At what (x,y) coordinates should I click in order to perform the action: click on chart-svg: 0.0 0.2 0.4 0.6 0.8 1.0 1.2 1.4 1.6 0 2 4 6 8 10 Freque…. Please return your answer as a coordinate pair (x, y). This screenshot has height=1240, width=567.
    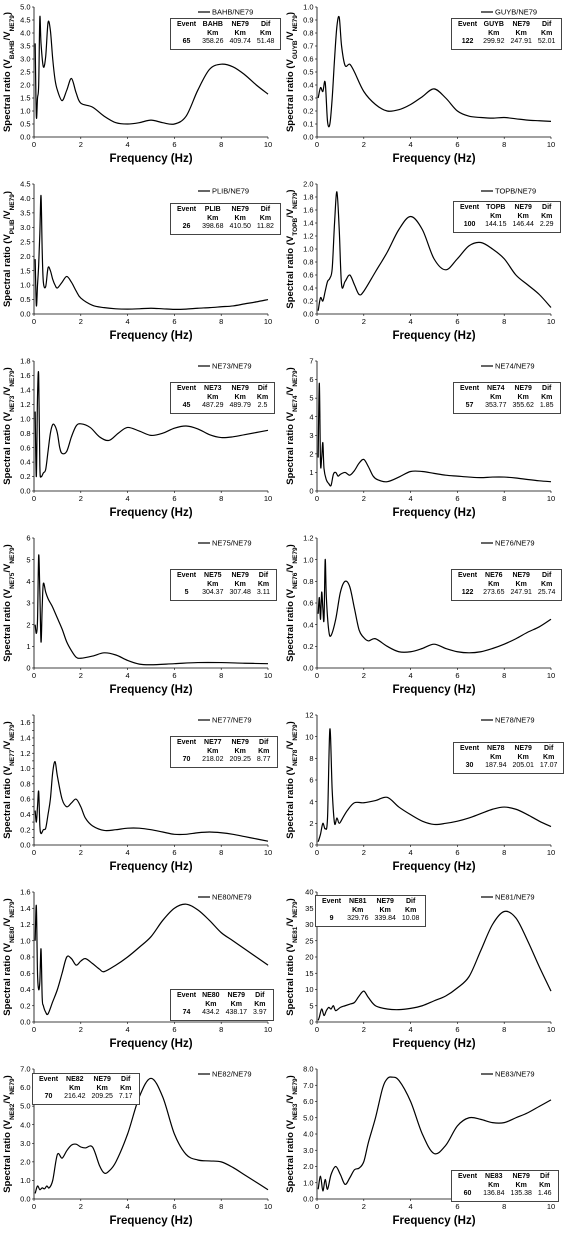
    Looking at the image, I should click on (137, 969).